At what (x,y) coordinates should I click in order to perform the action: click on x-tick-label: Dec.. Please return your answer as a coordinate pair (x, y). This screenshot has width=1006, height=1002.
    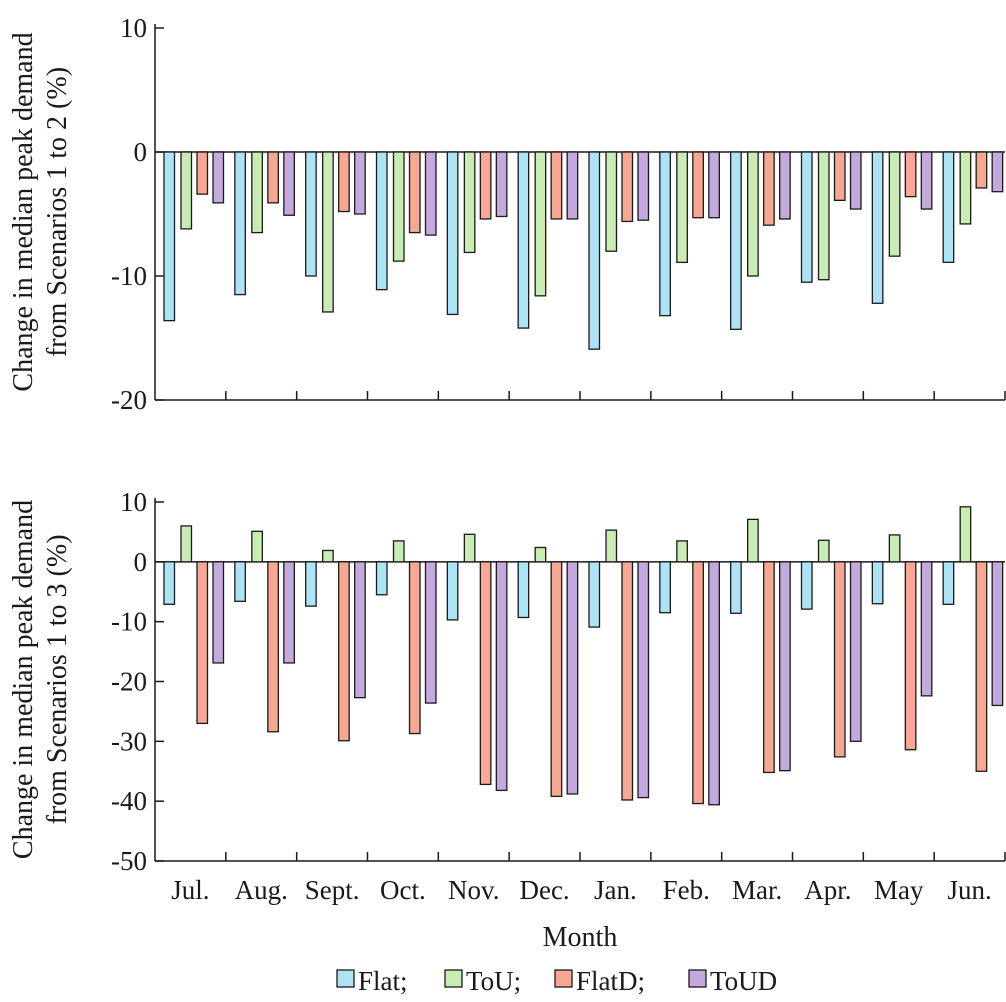
    Looking at the image, I should click on (544, 890).